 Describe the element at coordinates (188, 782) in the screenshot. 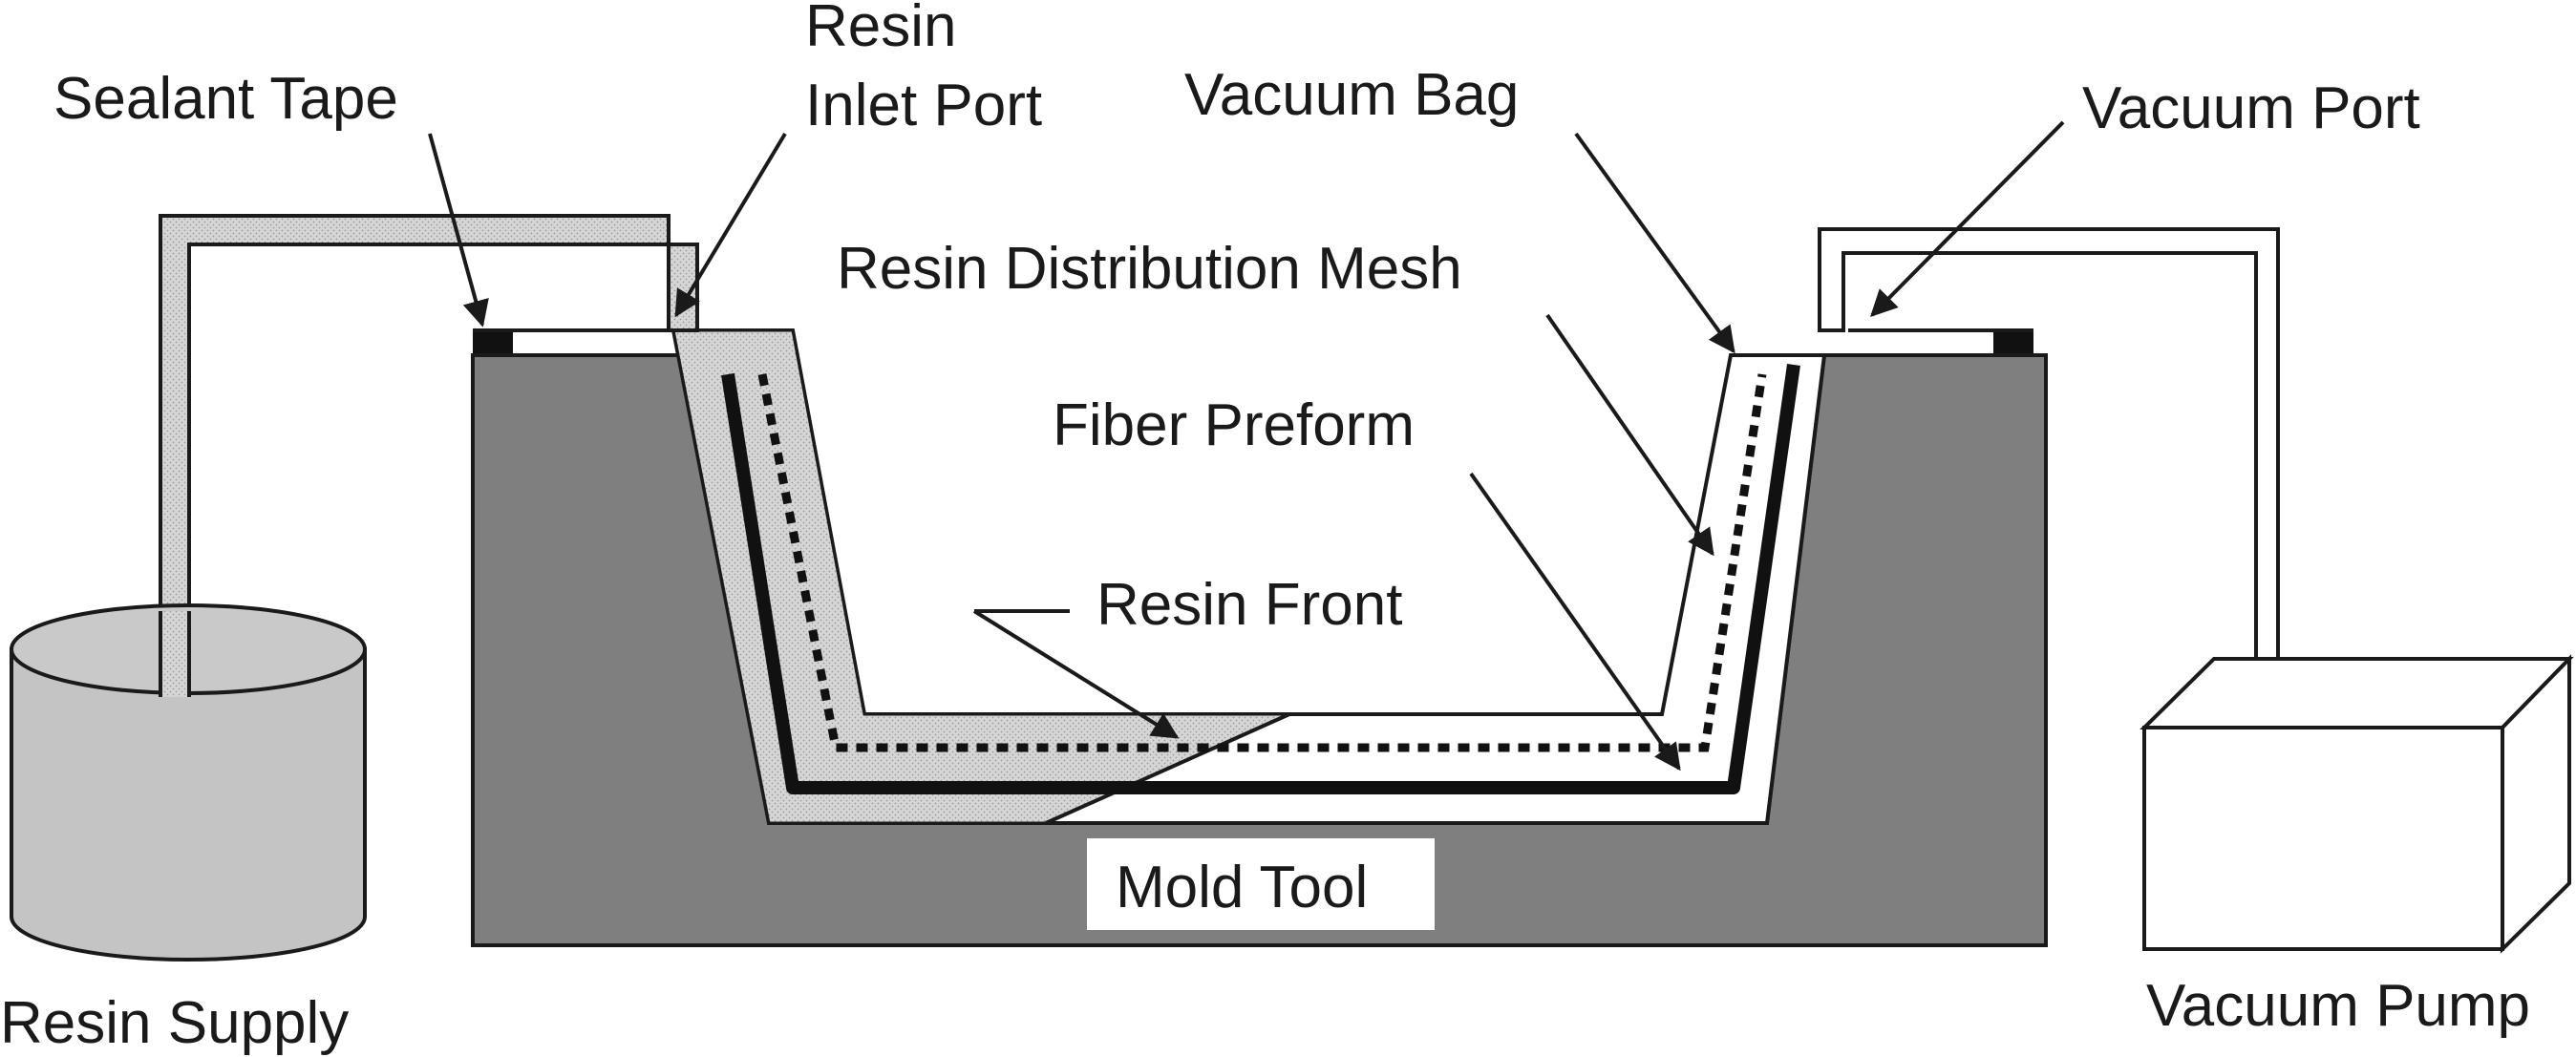

I see `resin-supply-container` at that location.